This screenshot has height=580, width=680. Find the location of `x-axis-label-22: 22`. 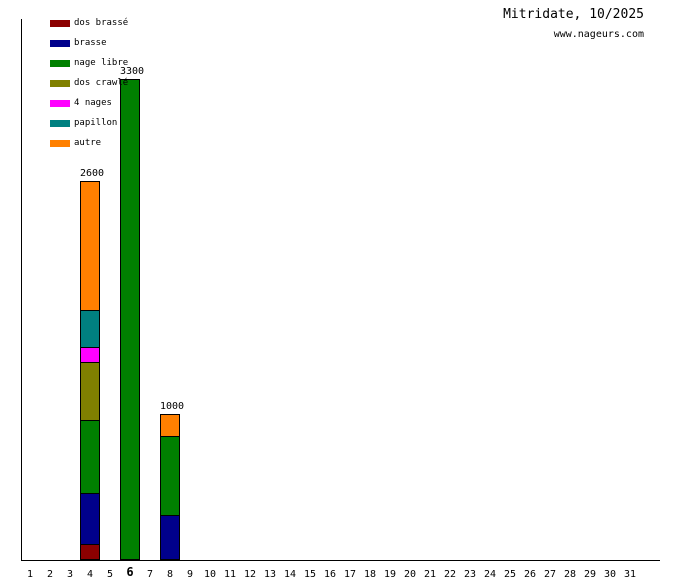

x-axis-label-22: 22 is located at coordinates (450, 574).